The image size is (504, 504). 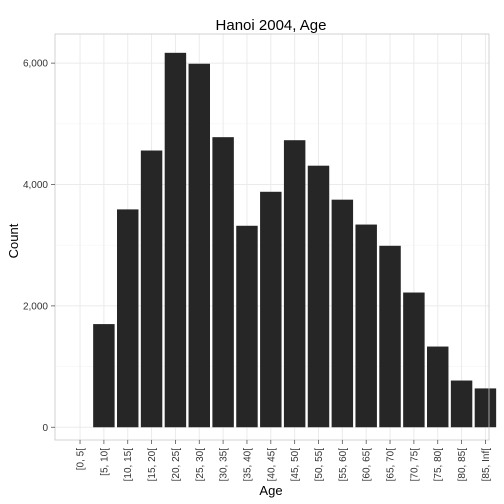 I want to click on x-tick-label: [55, 60[, so click(x=343, y=465).